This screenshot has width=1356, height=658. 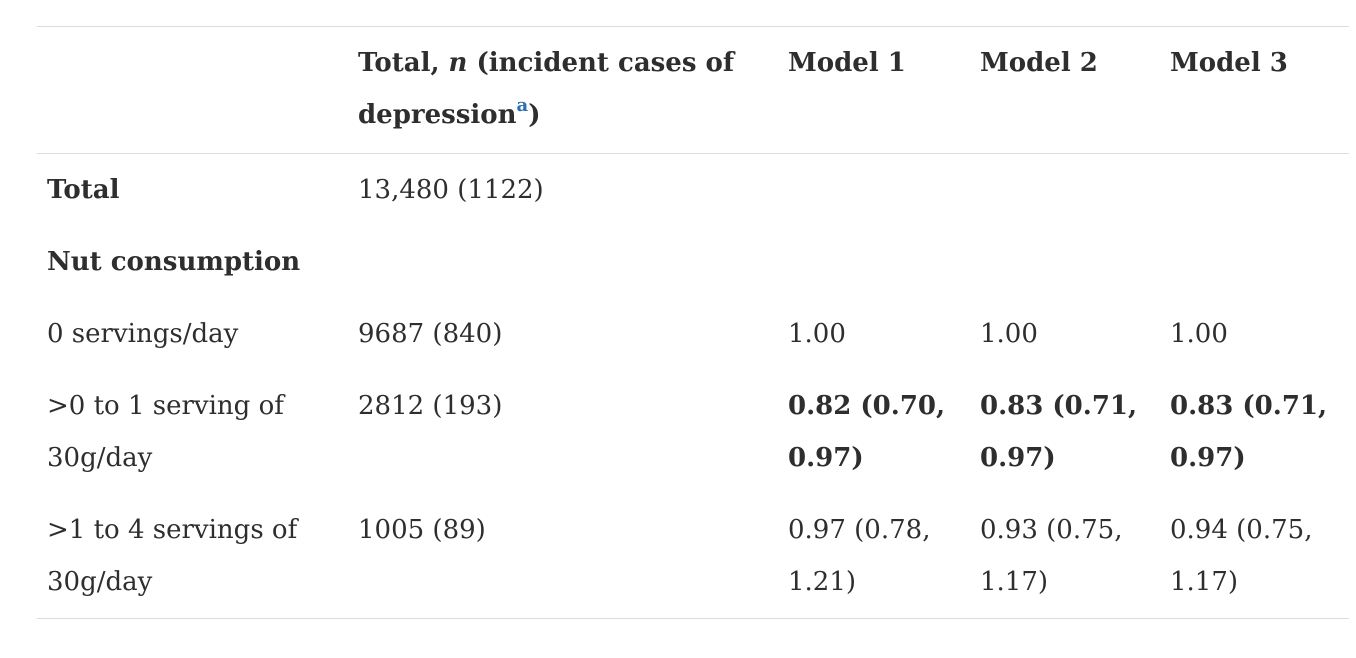 What do you see at coordinates (422, 530) in the screenshot?
I see `row-total-value: 1005 (89)` at bounding box center [422, 530].